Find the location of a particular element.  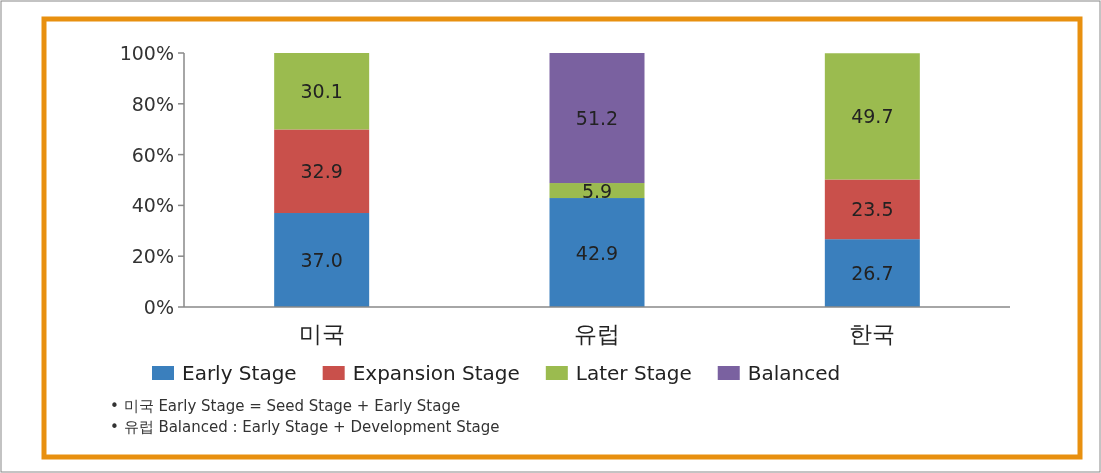

x-tick-label: 미국 is located at coordinates (321, 334).